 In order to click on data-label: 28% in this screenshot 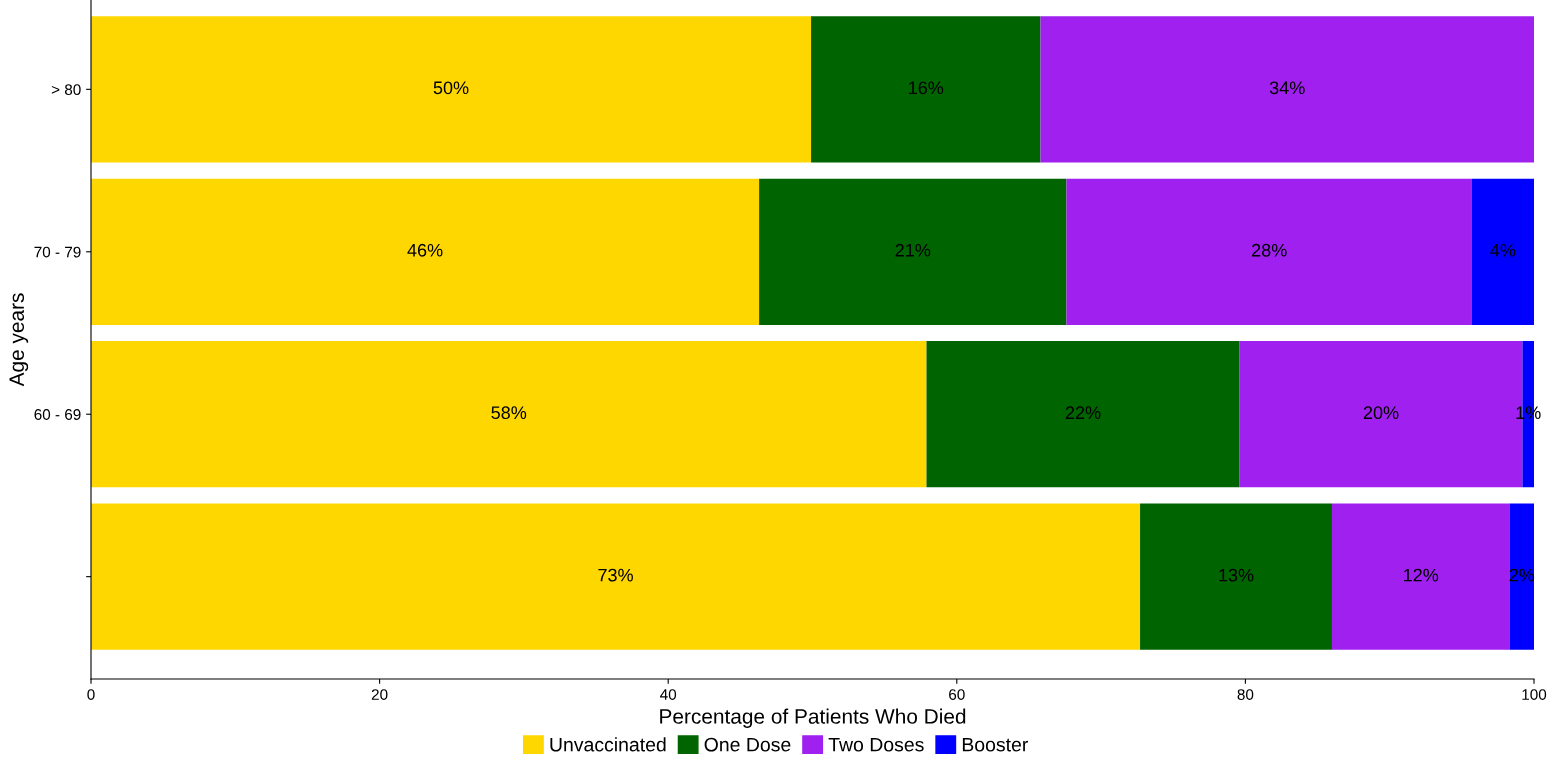, I will do `click(1269, 250)`.